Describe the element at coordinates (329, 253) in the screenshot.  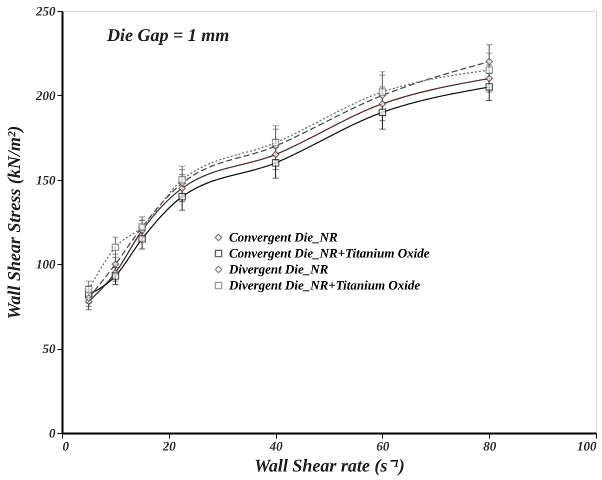
I see `legend-label: Convergent Die_NR+Titanium Oxide` at that location.